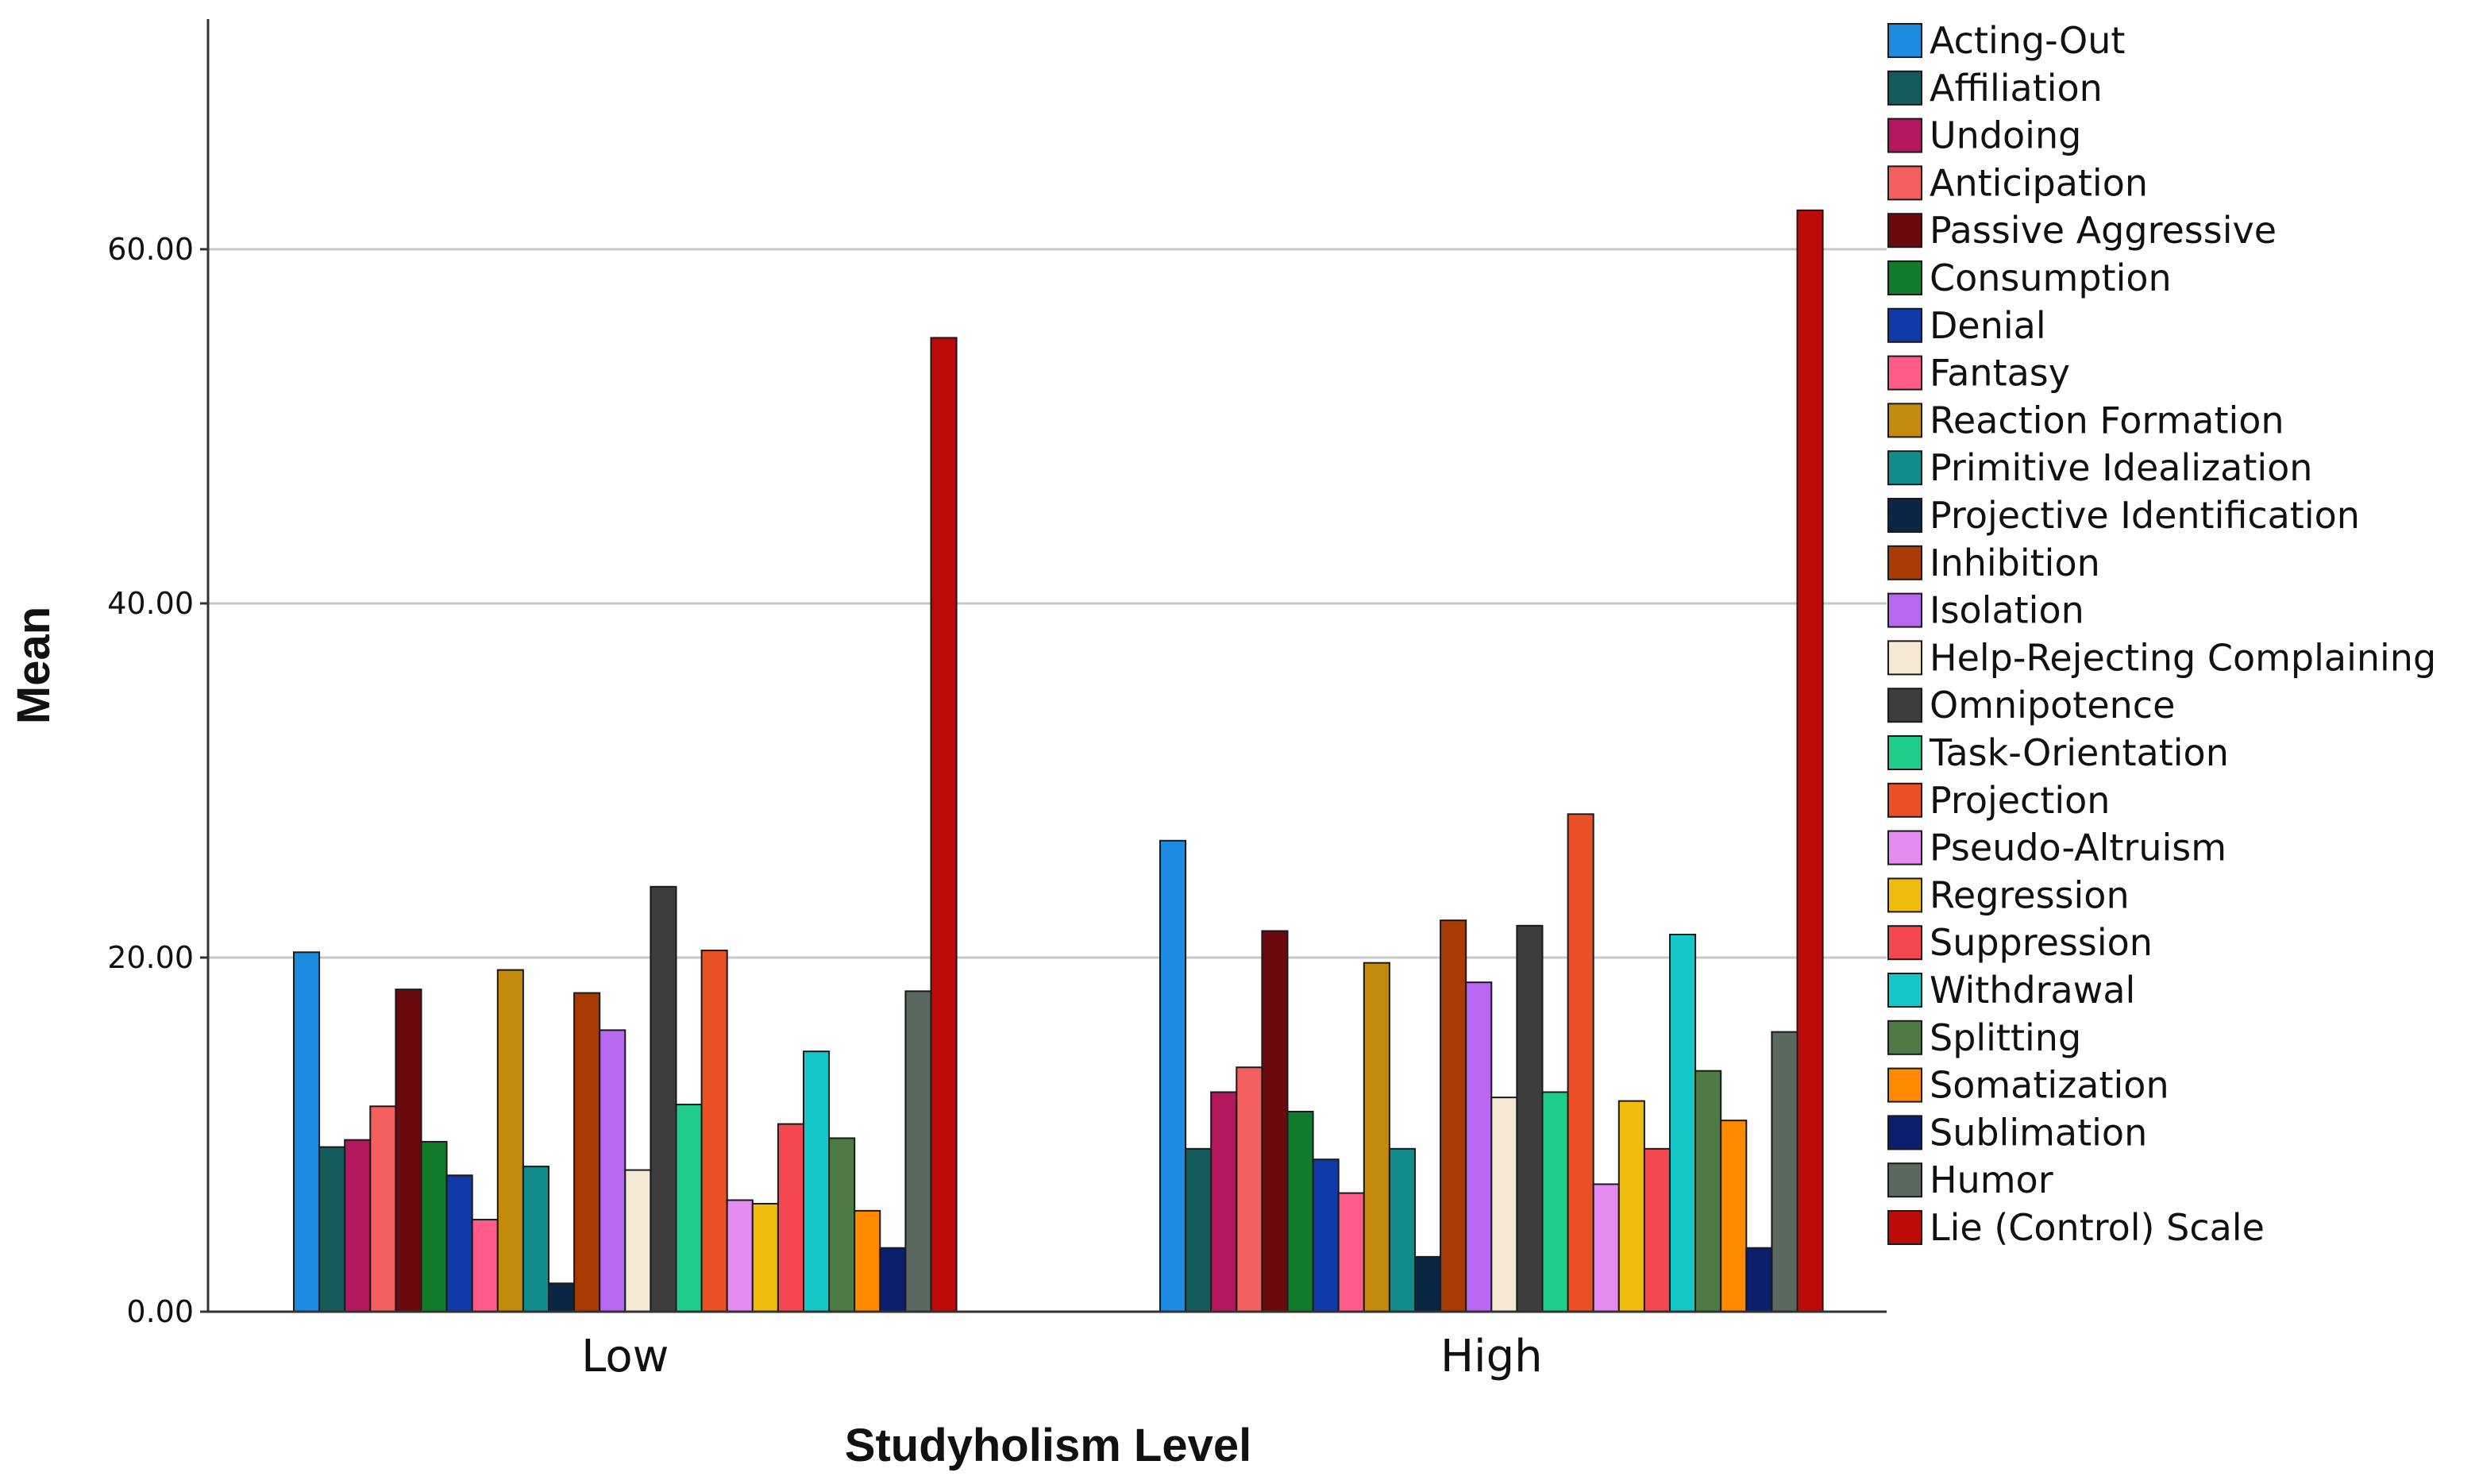  I want to click on legend-label: Pseudo-Altruism, so click(2078, 848).